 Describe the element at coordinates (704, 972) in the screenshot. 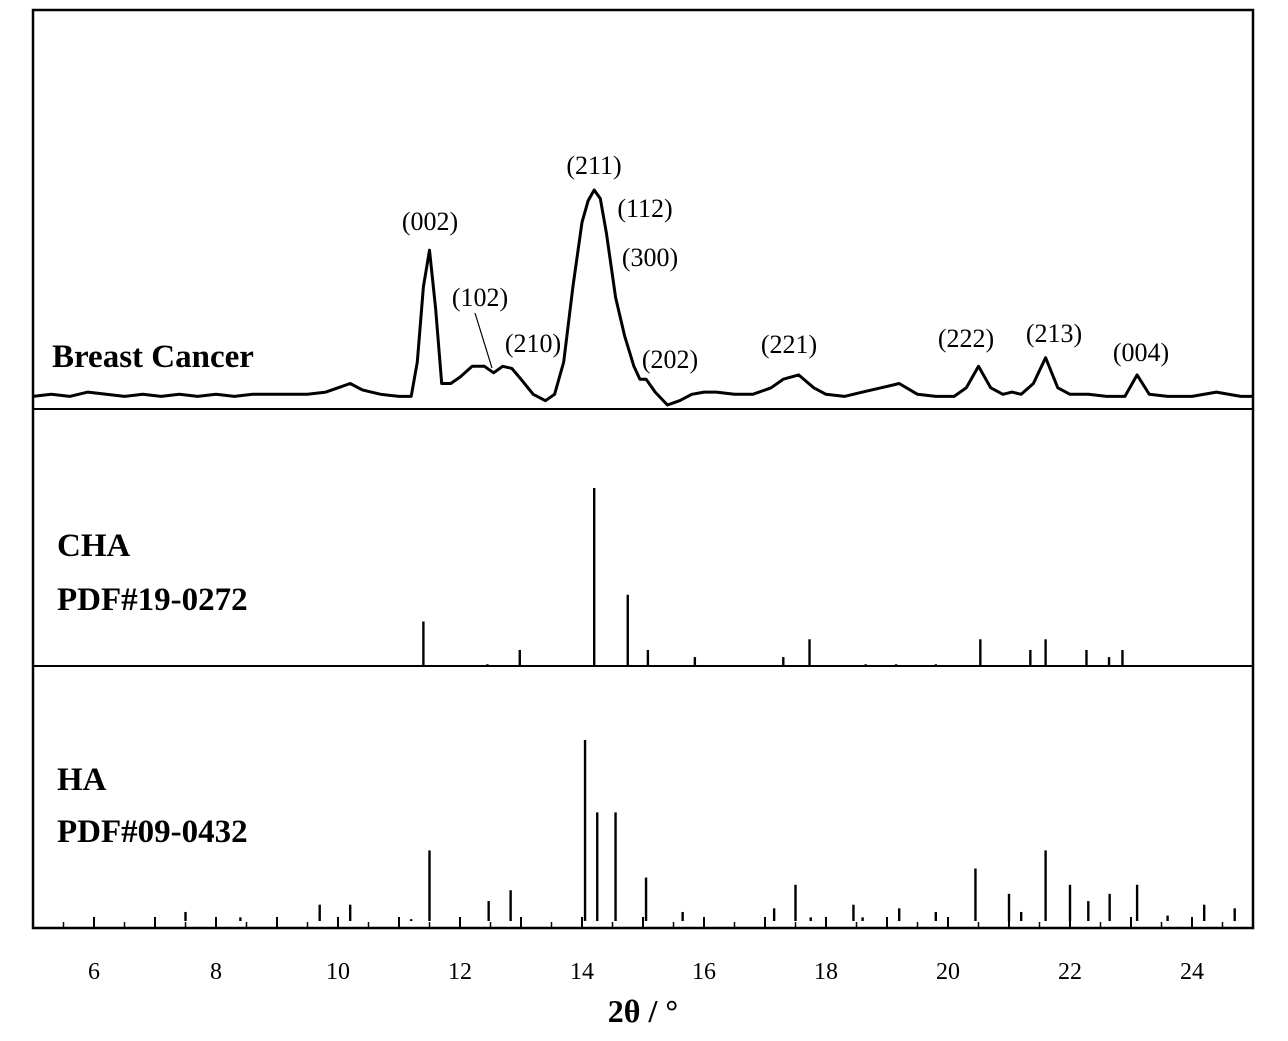

I see `x-tick-label: 16` at that location.